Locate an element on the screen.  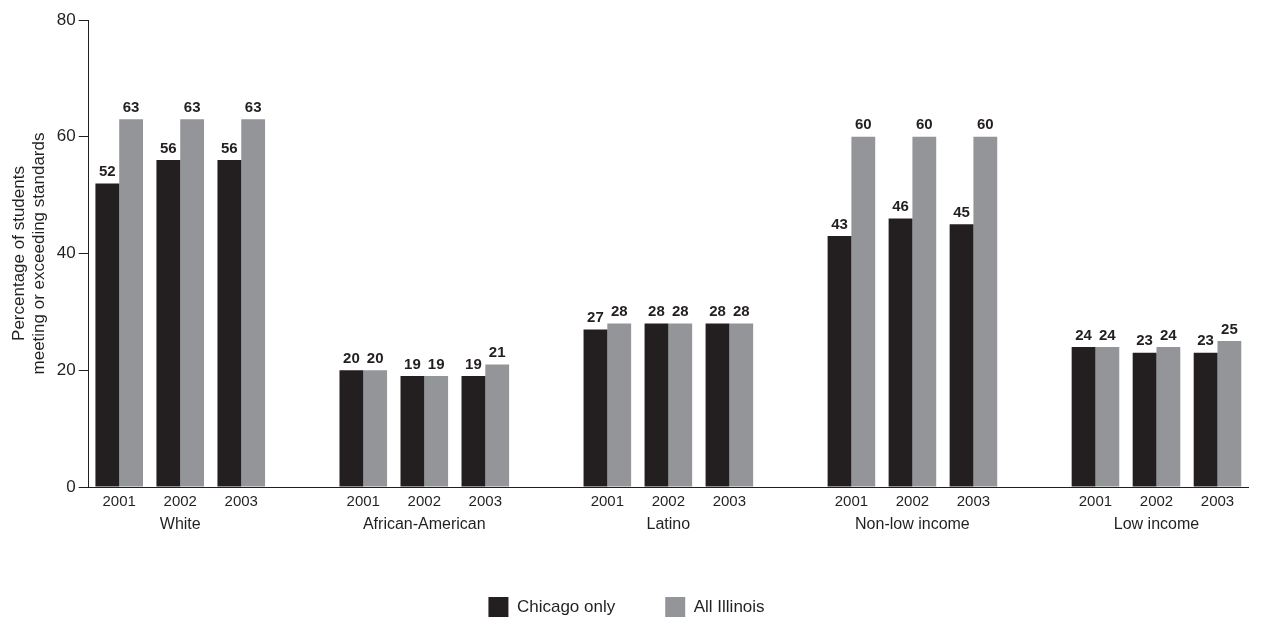
y-tick-label: 40 is located at coordinates (66, 253).